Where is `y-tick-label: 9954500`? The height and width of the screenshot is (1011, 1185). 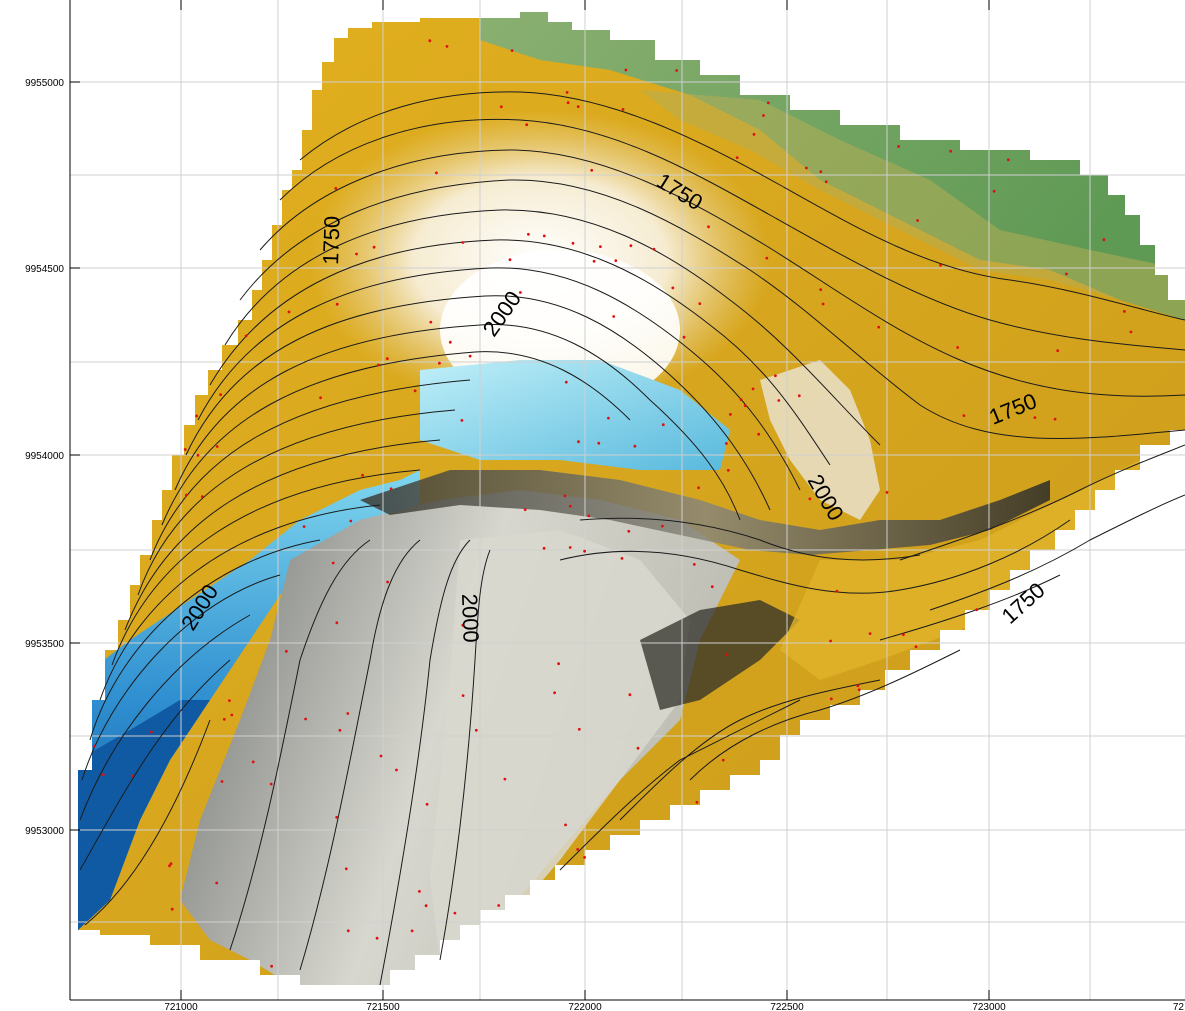
y-tick-label: 9954500 is located at coordinates (44, 269).